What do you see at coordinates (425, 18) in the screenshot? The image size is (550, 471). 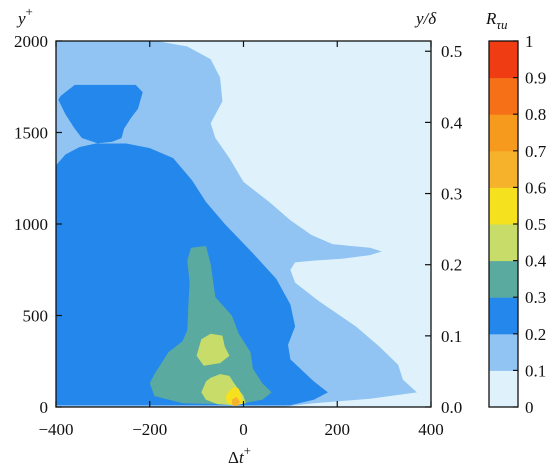 I see `right-axis-label: y/δ` at bounding box center [425, 18].